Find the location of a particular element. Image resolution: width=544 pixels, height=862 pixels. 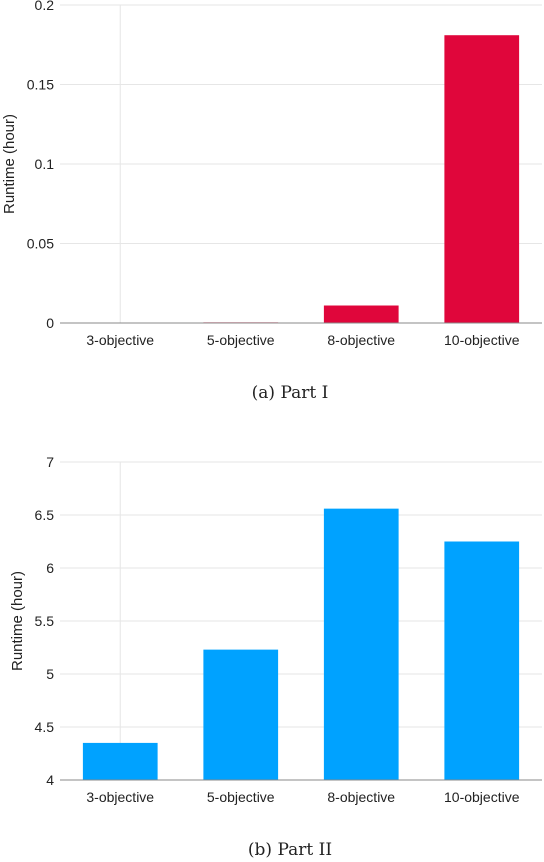

y-tick-label: 6 is located at coordinates (50, 568).